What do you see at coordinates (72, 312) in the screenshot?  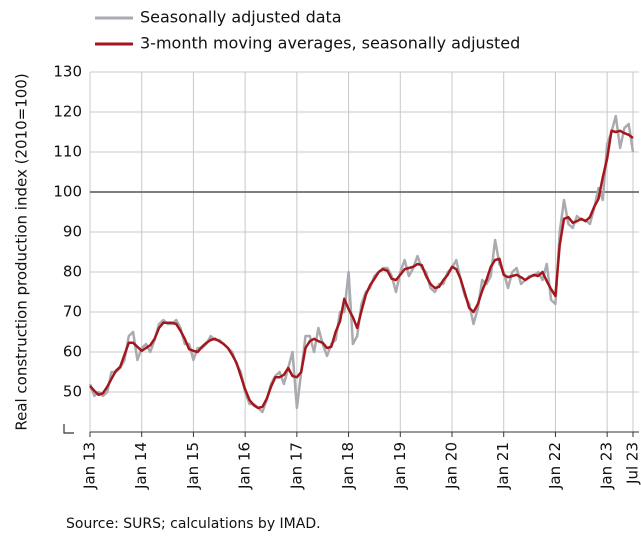 I see `y-tick-label: 70` at bounding box center [72, 312].